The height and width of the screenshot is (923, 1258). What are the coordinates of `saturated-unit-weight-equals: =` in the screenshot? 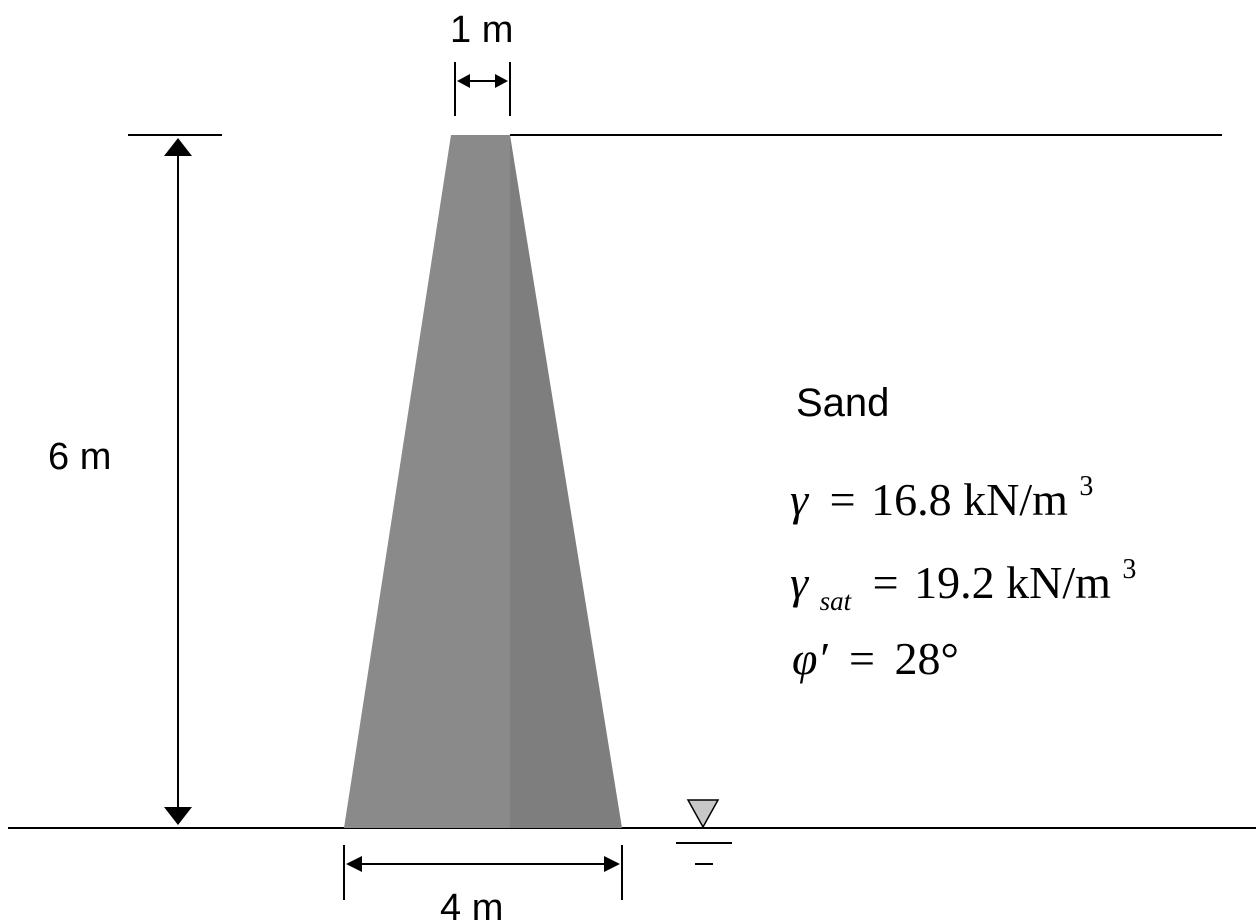 It's located at (886, 582).